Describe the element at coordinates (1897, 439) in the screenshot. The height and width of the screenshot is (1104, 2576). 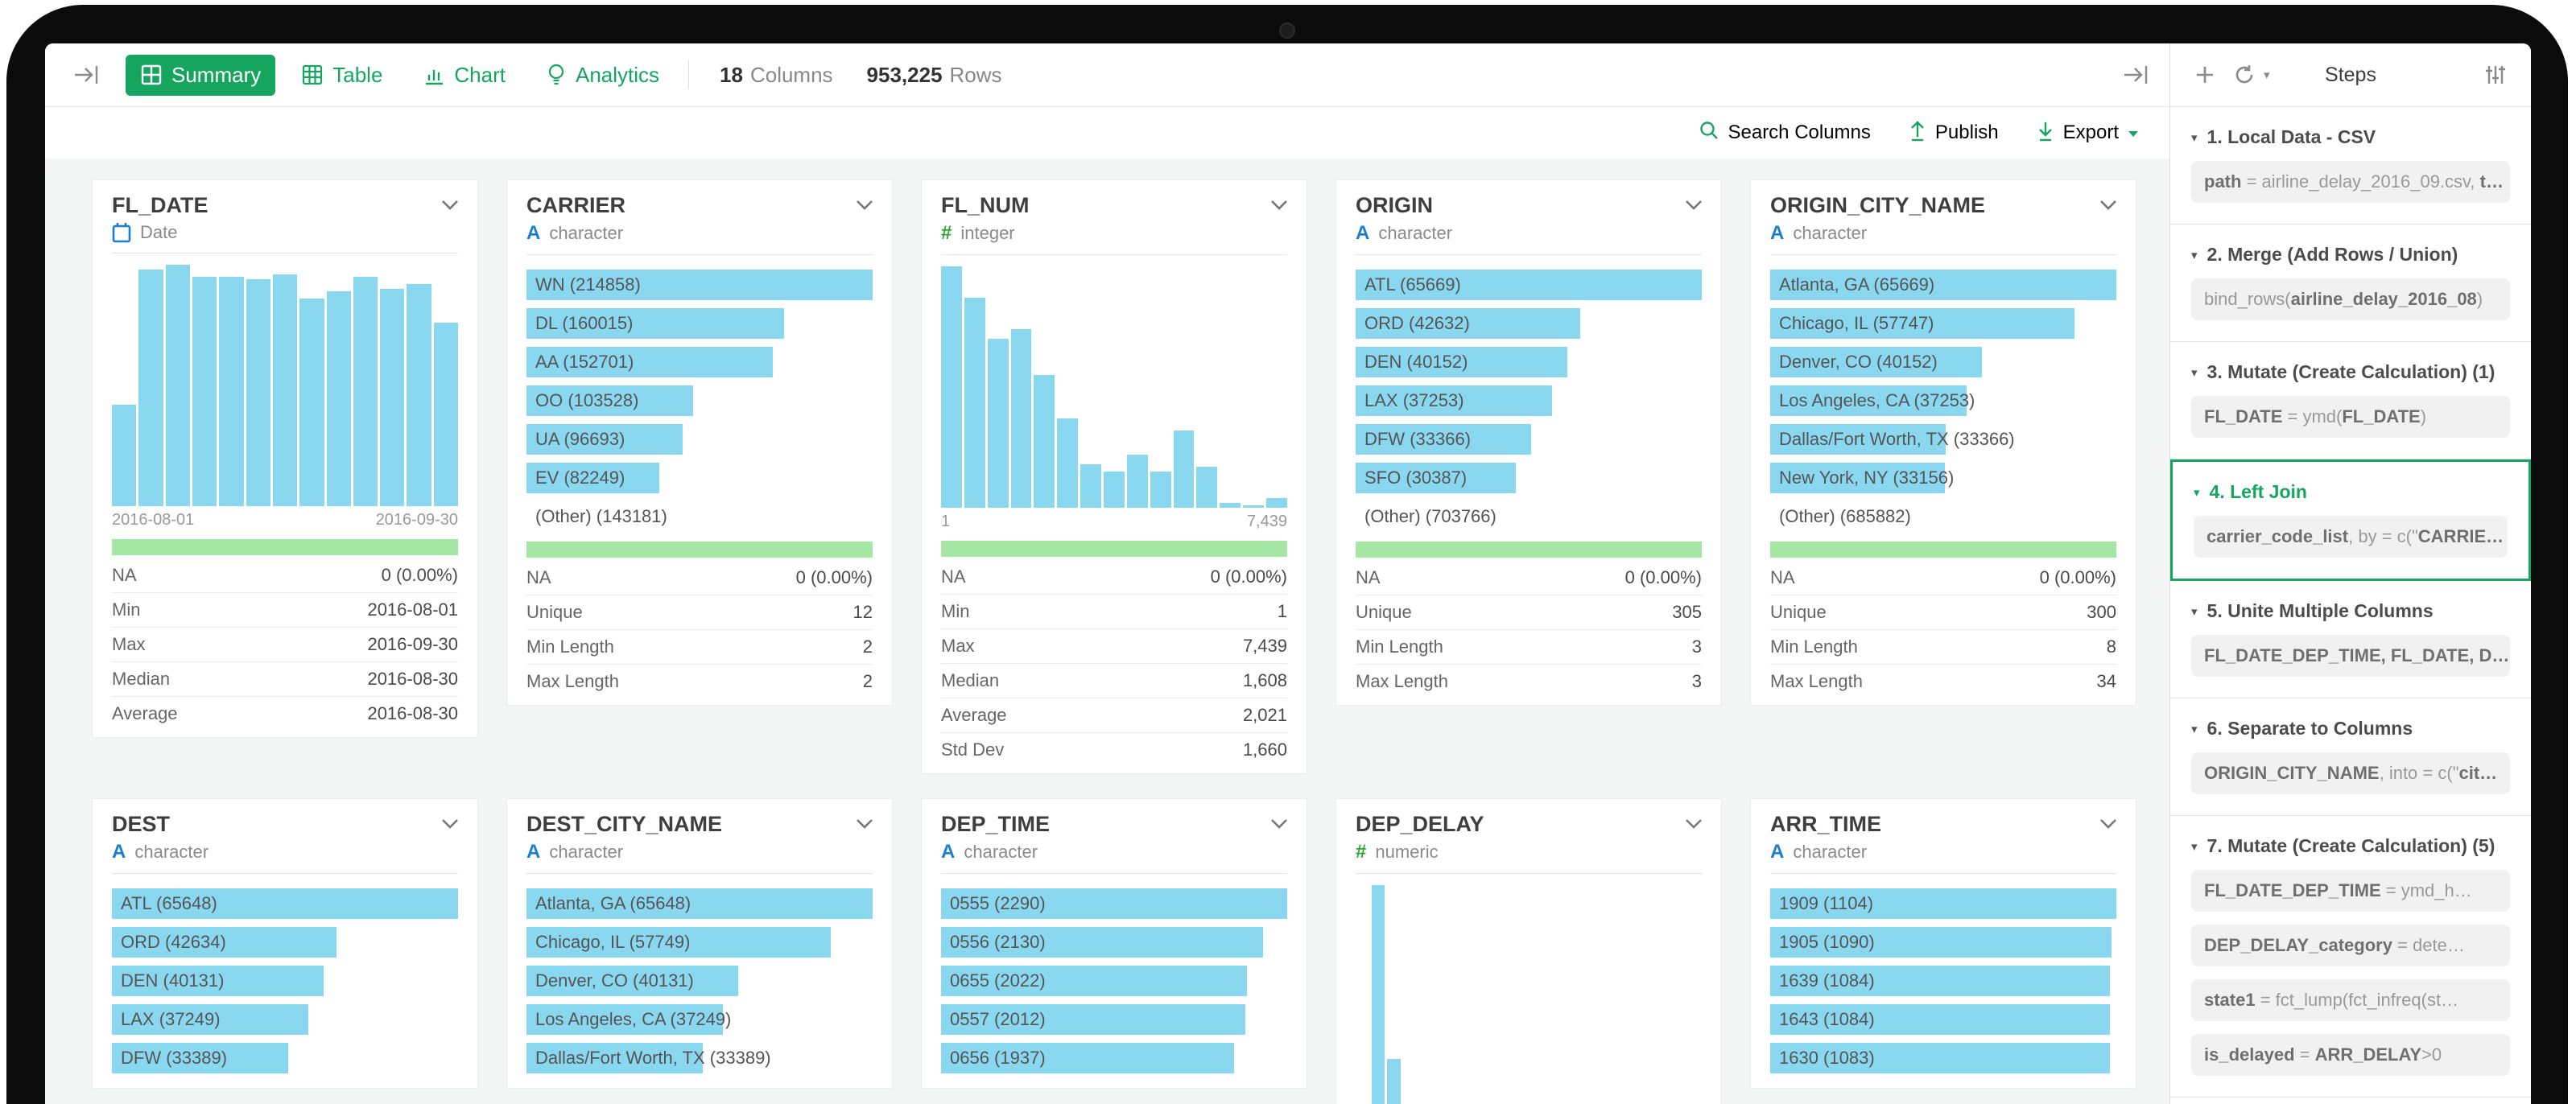
I see `category-label: Dallas/Fort Worth, TX (33366)` at that location.